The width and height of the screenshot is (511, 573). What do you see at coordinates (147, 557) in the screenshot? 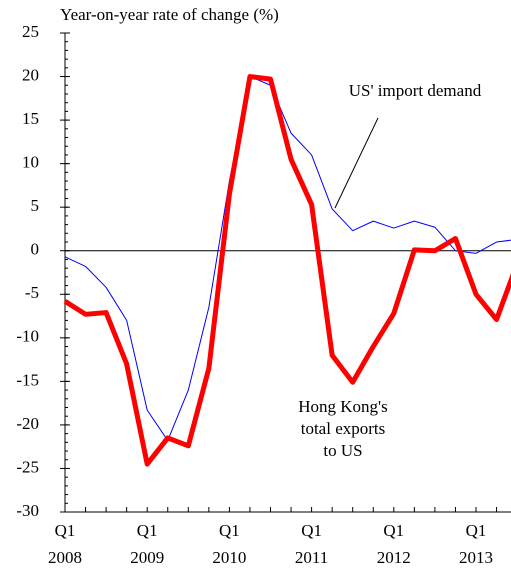
I see `x-tick-label: 2009` at bounding box center [147, 557].